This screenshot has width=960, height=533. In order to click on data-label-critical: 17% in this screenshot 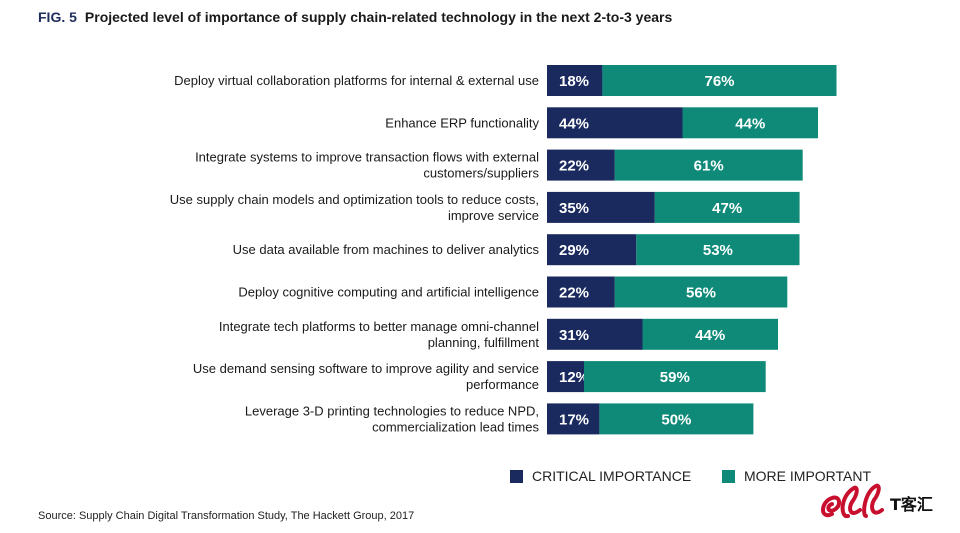, I will do `click(574, 419)`.